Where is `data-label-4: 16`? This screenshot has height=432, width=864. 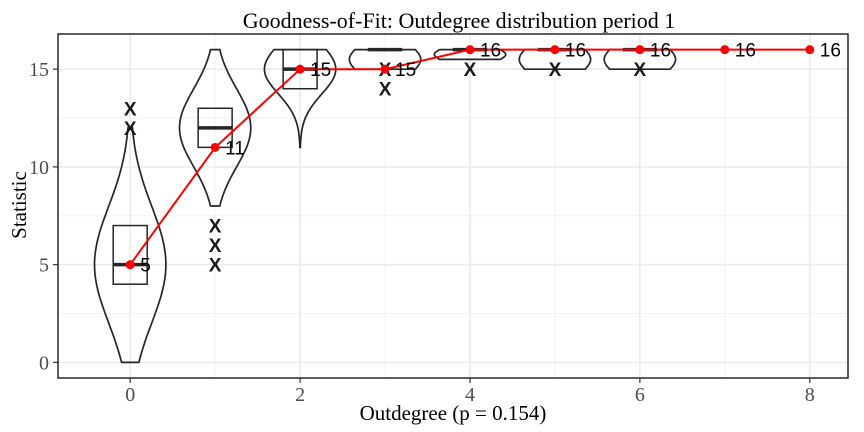
data-label-4: 16 is located at coordinates (490, 51).